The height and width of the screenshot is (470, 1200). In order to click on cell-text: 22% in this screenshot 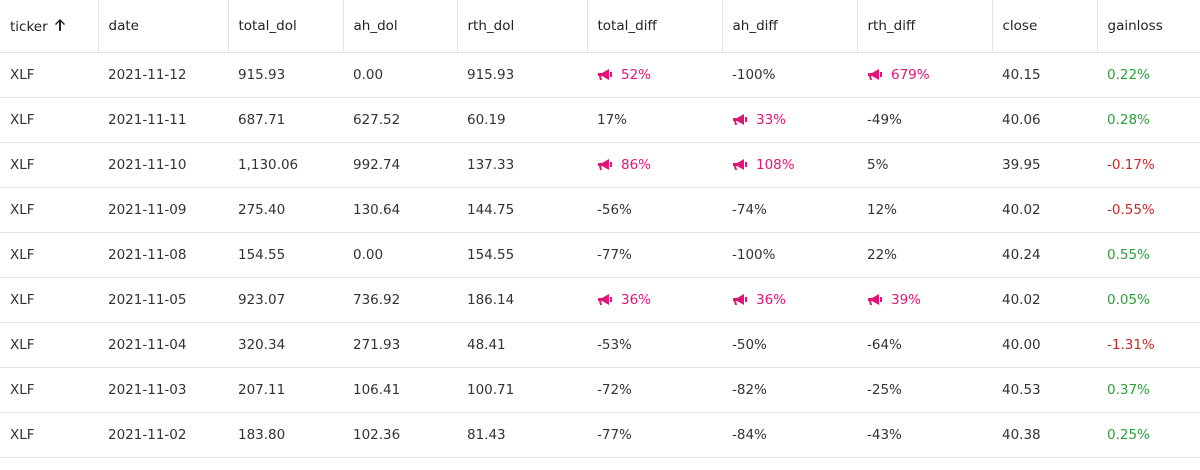, I will do `click(882, 255)`.